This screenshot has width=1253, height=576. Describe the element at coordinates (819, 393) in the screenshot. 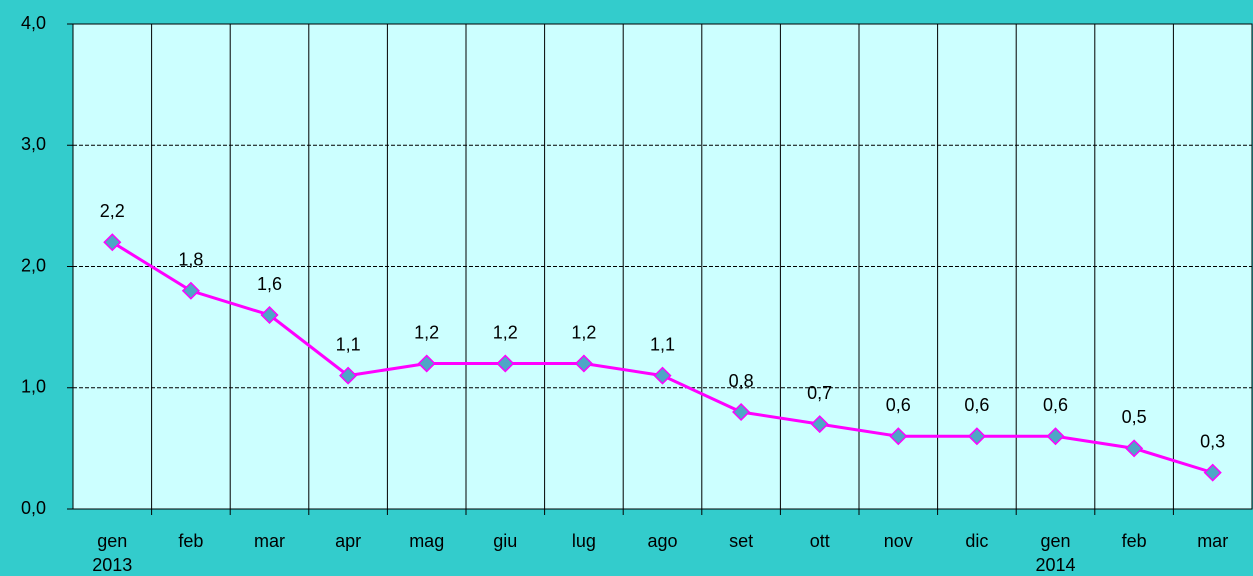

I see `data-label: 0,7` at that location.